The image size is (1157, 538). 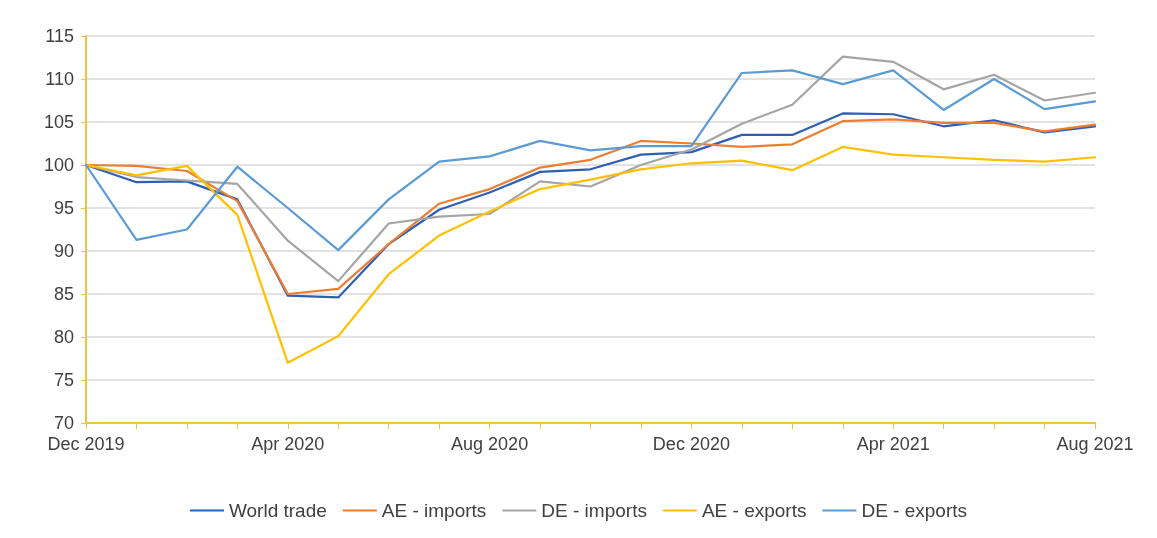 What do you see at coordinates (1095, 444) in the screenshot?
I see `x-tick-label: Aug 2021` at bounding box center [1095, 444].